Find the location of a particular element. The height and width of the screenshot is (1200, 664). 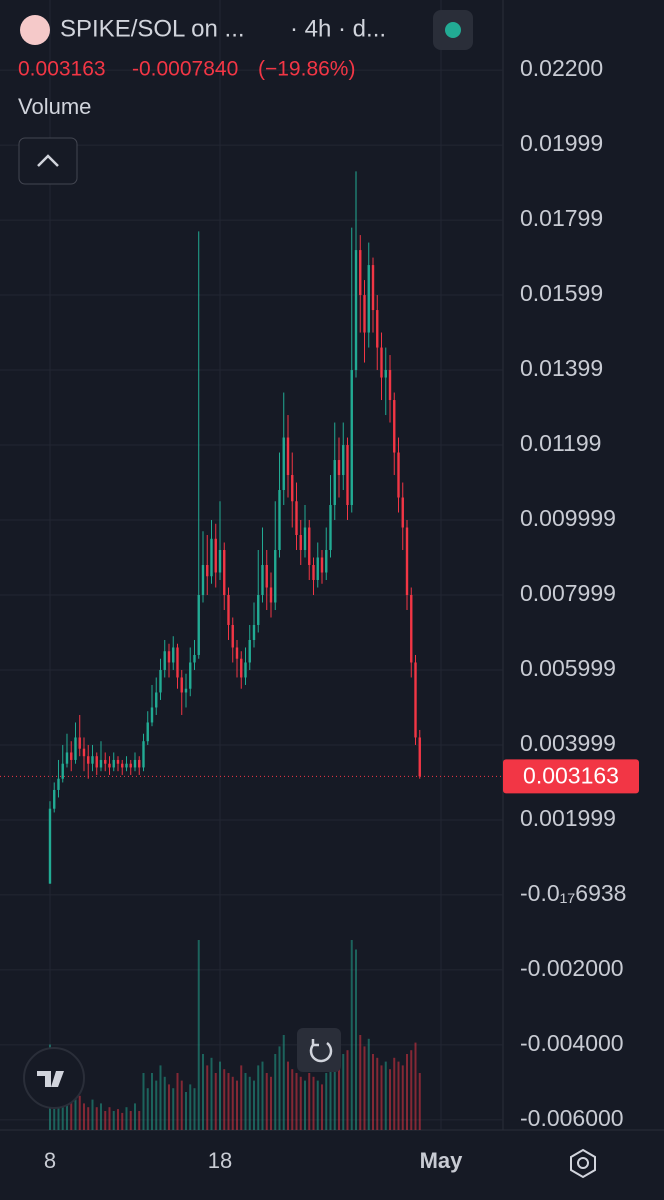

y-tick-label: -0.006000 is located at coordinates (572, 1118).